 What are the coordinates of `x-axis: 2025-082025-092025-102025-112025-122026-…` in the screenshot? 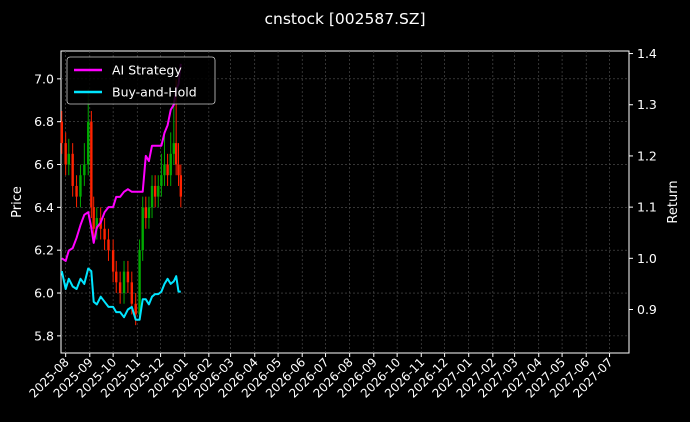 It's located at (321, 377).